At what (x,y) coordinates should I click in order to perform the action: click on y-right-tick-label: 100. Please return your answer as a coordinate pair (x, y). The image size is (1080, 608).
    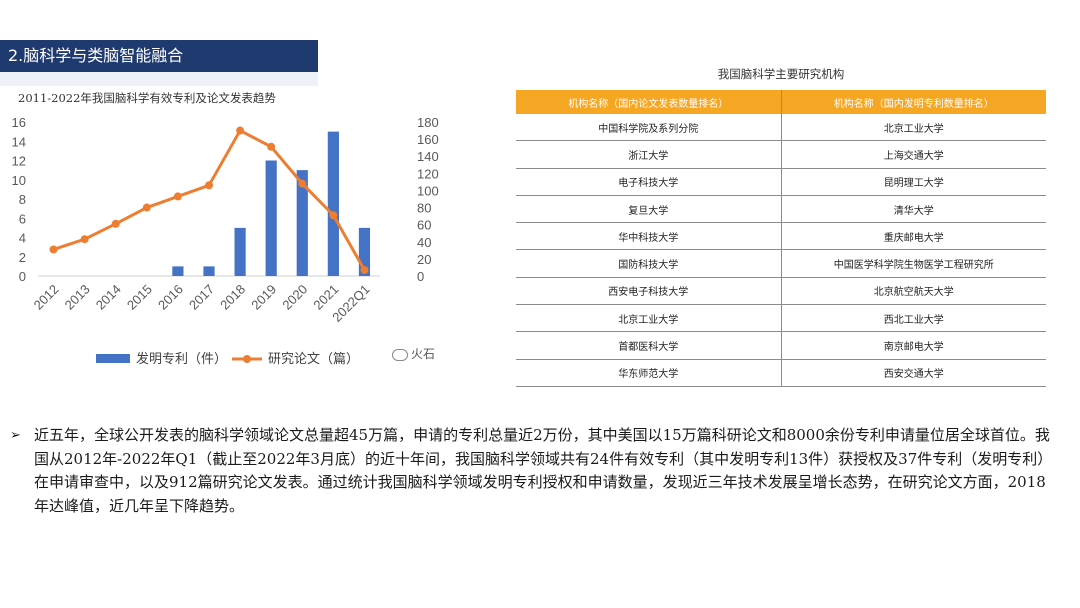
    Looking at the image, I should click on (428, 190).